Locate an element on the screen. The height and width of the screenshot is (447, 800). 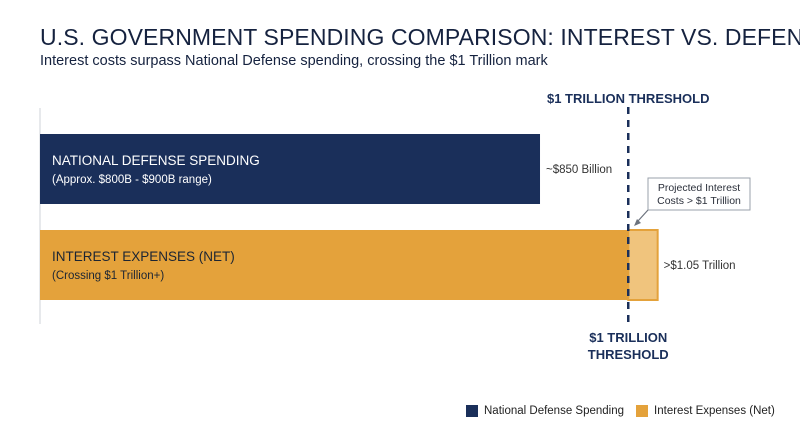
legend-label-interest: Interest Expenses (Net) is located at coordinates (714, 411).